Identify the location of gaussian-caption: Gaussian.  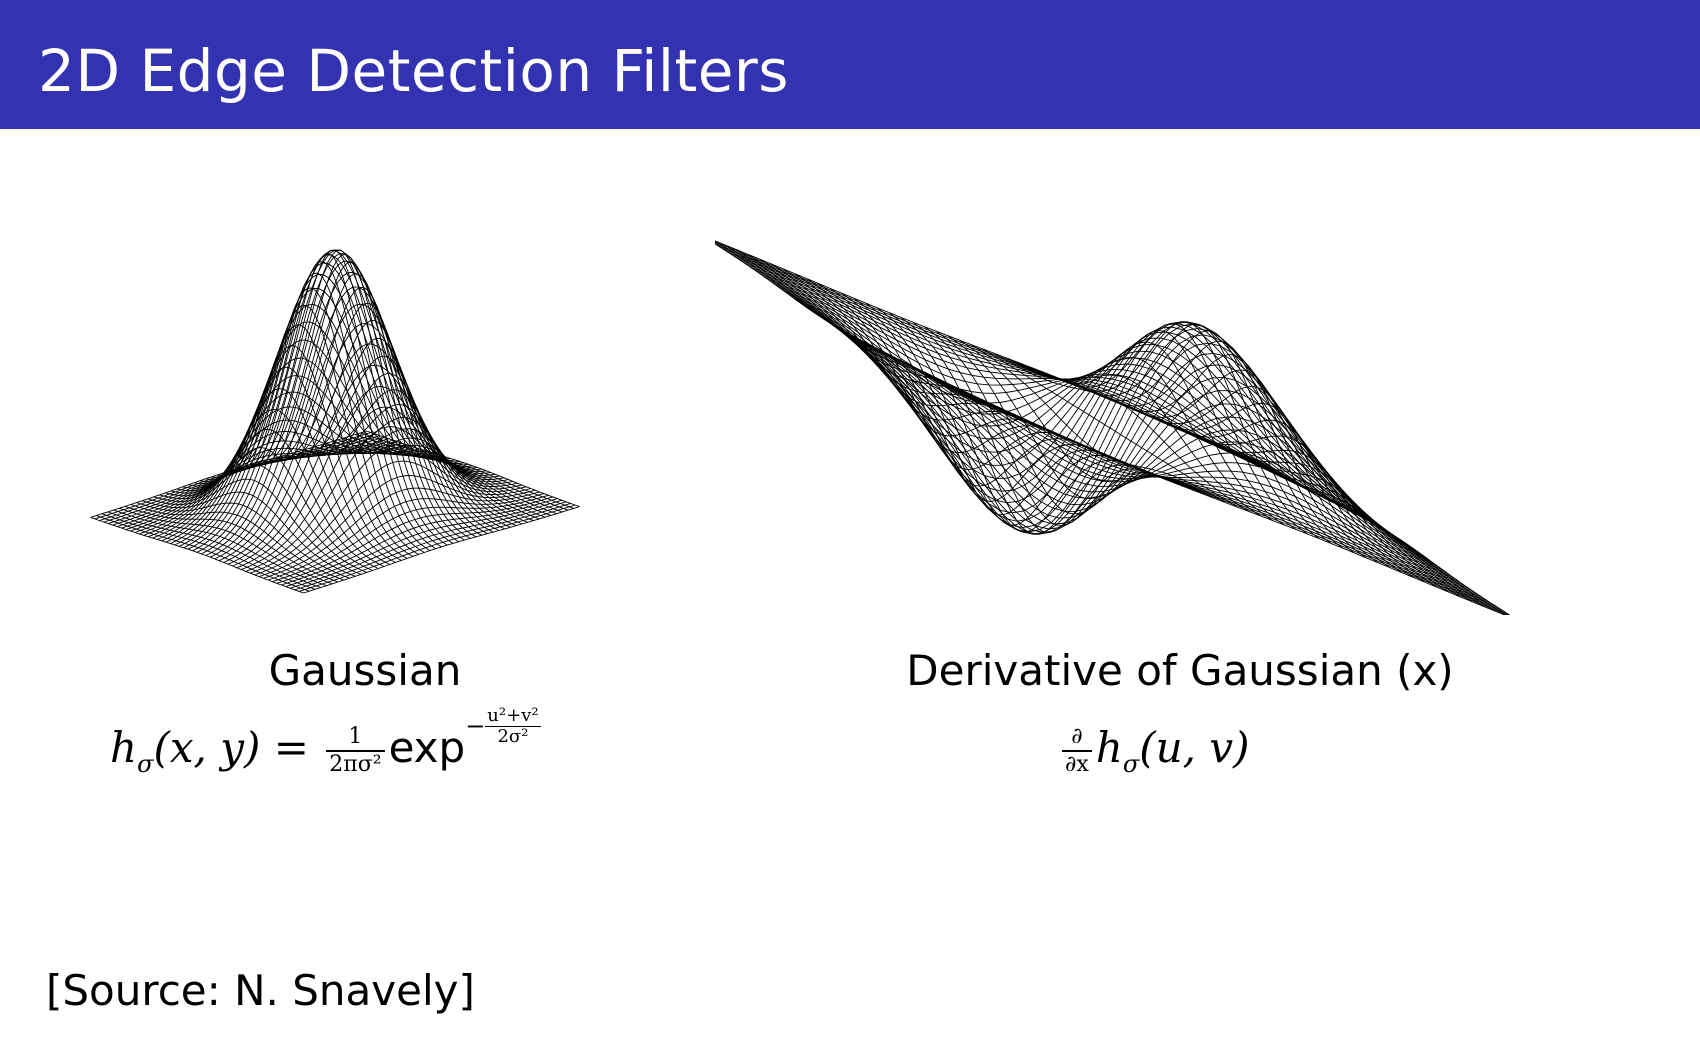
(365, 670).